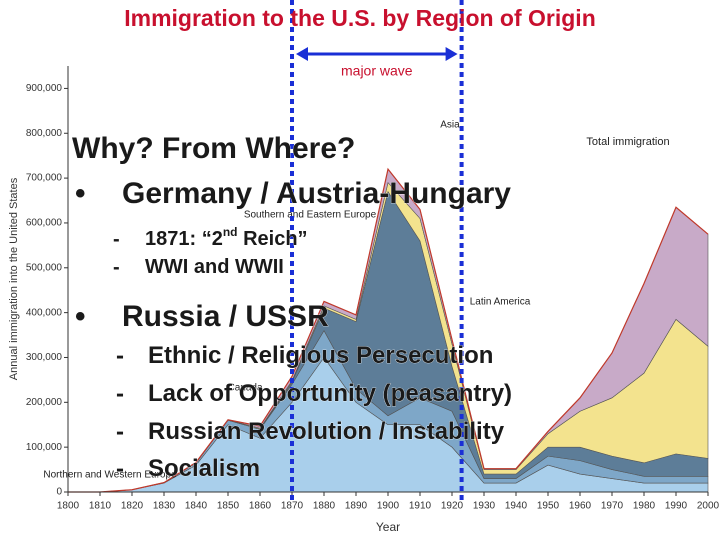 This screenshot has height=540, width=720. Describe the element at coordinates (44, 88) in the screenshot. I see `y-tick-label: 900,000` at that location.